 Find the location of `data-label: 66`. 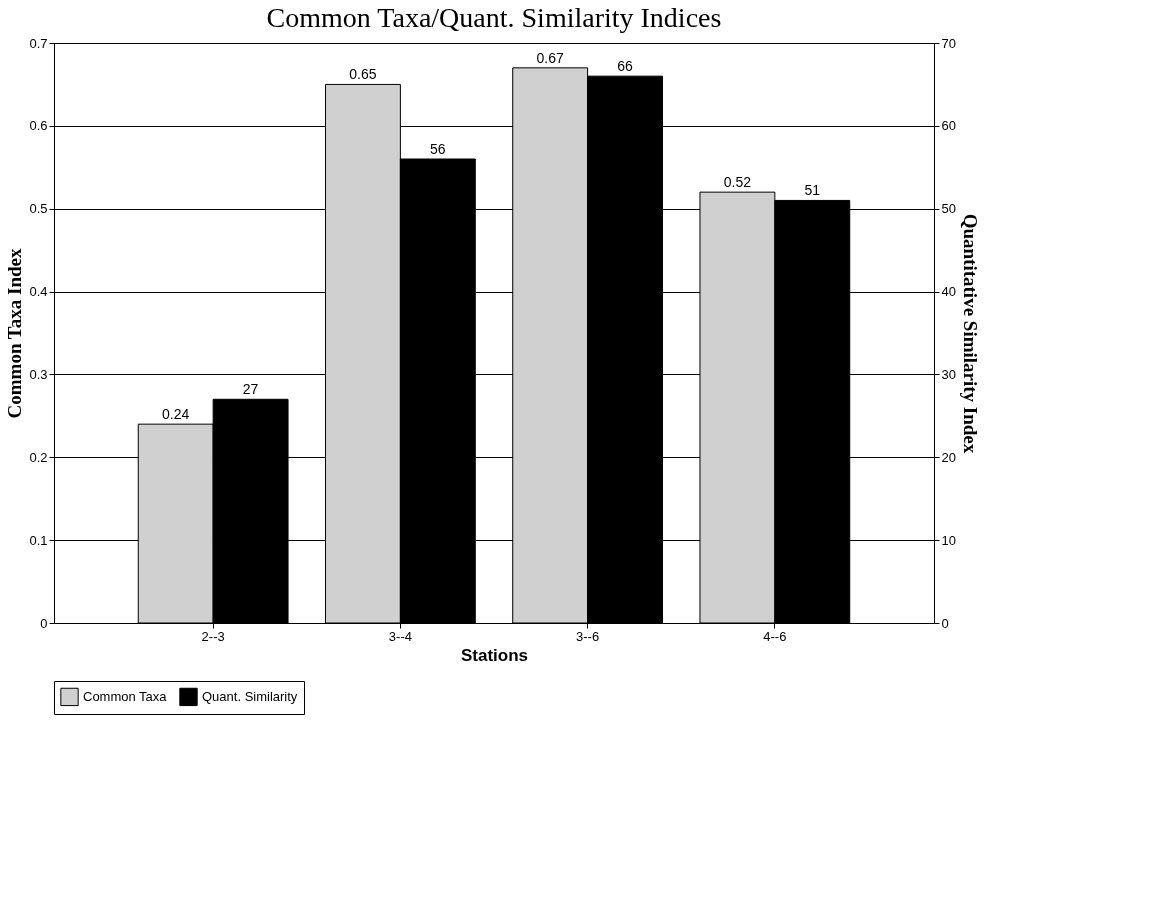

data-label: 66 is located at coordinates (625, 66).